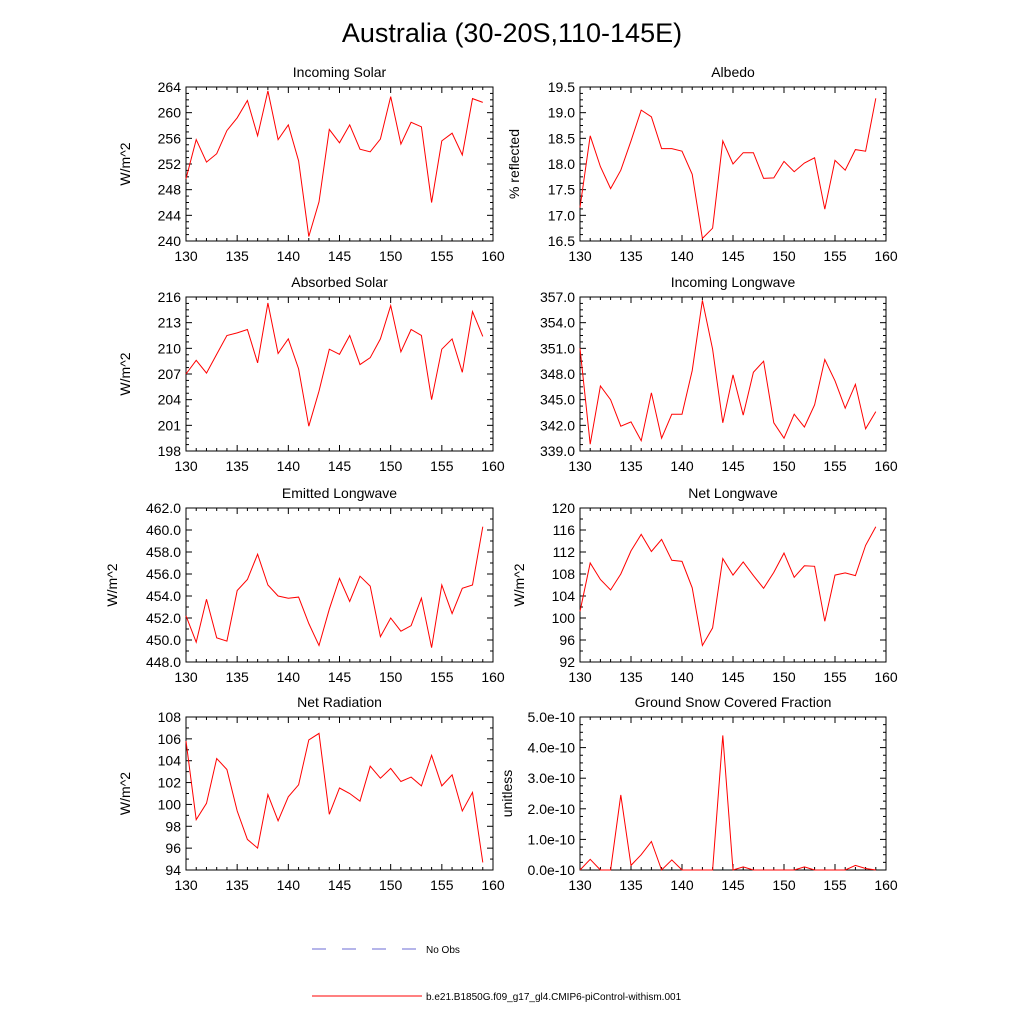 The width and height of the screenshot is (1024, 1029). What do you see at coordinates (561, 113) in the screenshot?
I see `y-tick-label: 19.0` at bounding box center [561, 113].